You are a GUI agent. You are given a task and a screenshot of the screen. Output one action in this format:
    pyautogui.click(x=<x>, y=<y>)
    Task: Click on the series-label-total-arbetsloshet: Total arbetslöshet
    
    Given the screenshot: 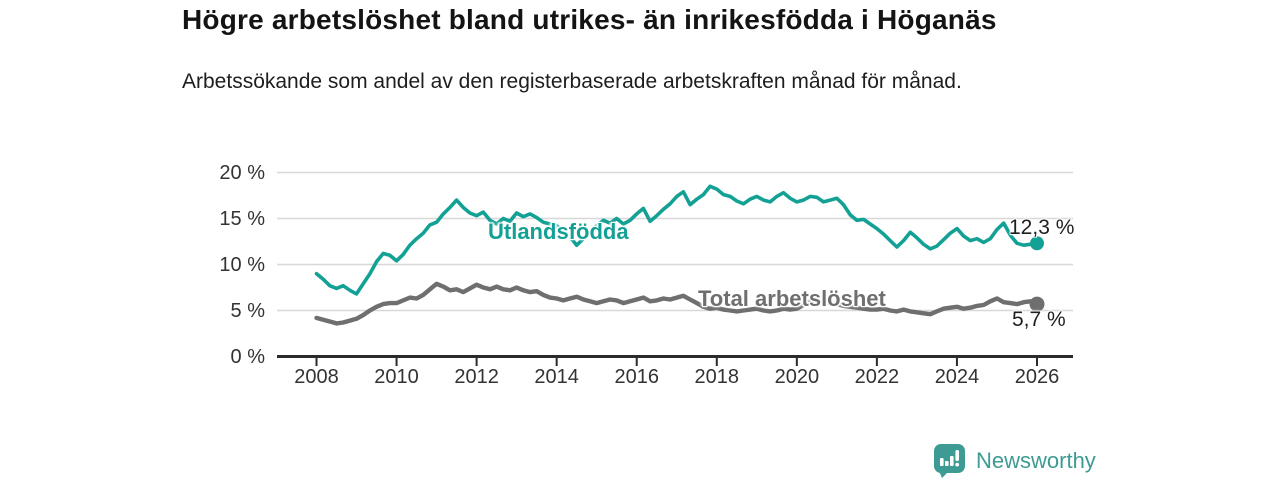 What is the action you would take?
    pyautogui.click(x=792, y=298)
    